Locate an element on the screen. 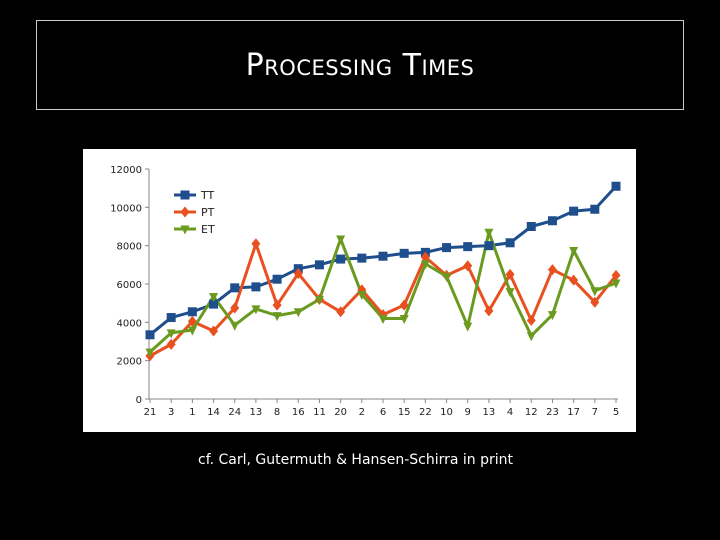 The height and width of the screenshot is (540, 720). y-tick-label: 4000 is located at coordinates (129, 323).